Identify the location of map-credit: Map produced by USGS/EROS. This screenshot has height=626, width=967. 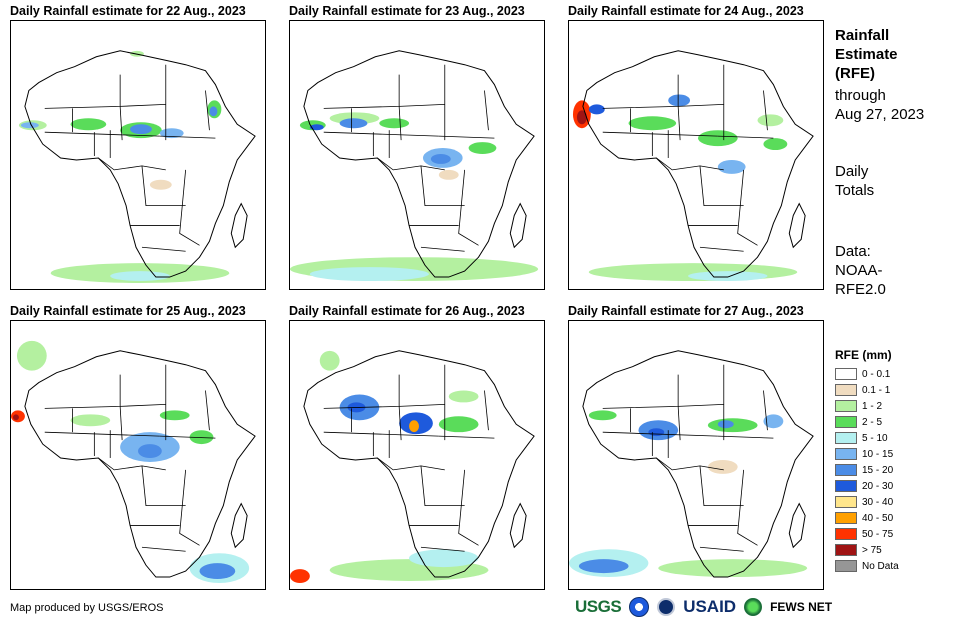
(87, 608).